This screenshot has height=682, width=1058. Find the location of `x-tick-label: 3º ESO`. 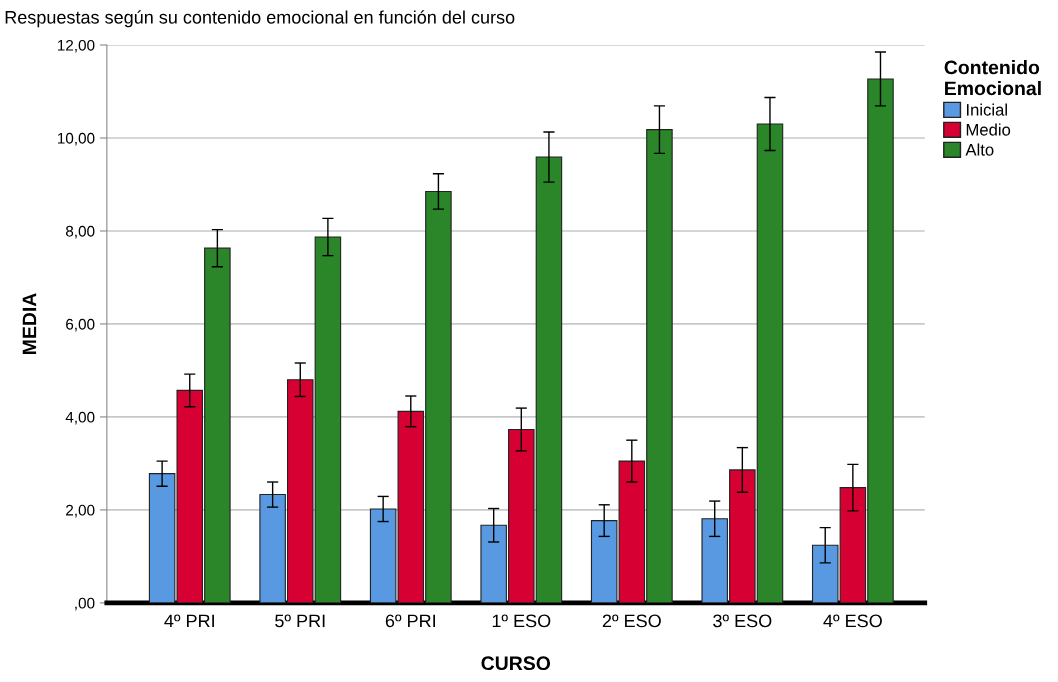

x-tick-label: 3º ESO is located at coordinates (742, 621).